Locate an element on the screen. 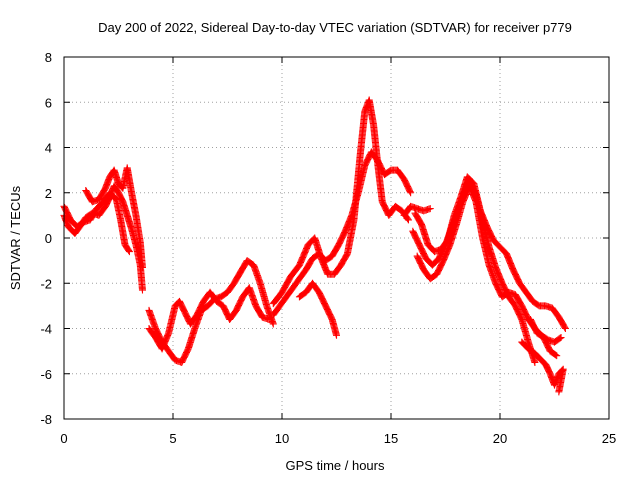  x-tick-label: 0 is located at coordinates (63, 438).